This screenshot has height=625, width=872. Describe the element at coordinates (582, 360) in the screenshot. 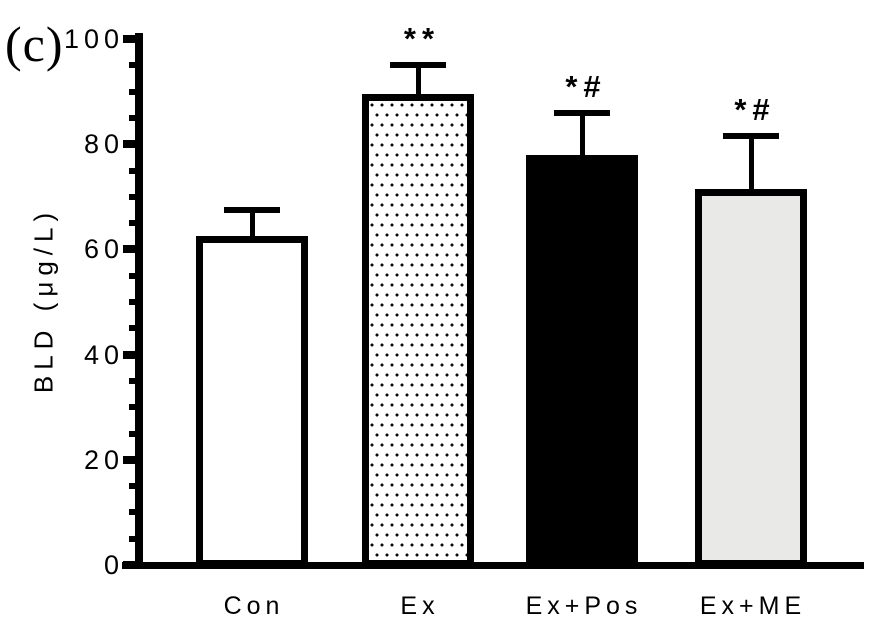

I see `bar-ex-pos` at that location.